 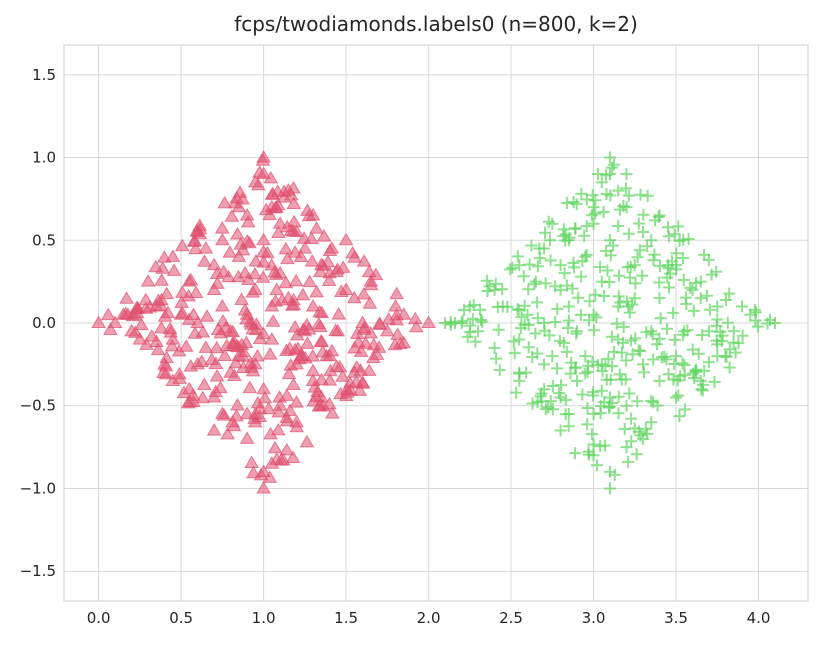 What do you see at coordinates (181, 618) in the screenshot?
I see `x-tick-label: 0.5` at bounding box center [181, 618].